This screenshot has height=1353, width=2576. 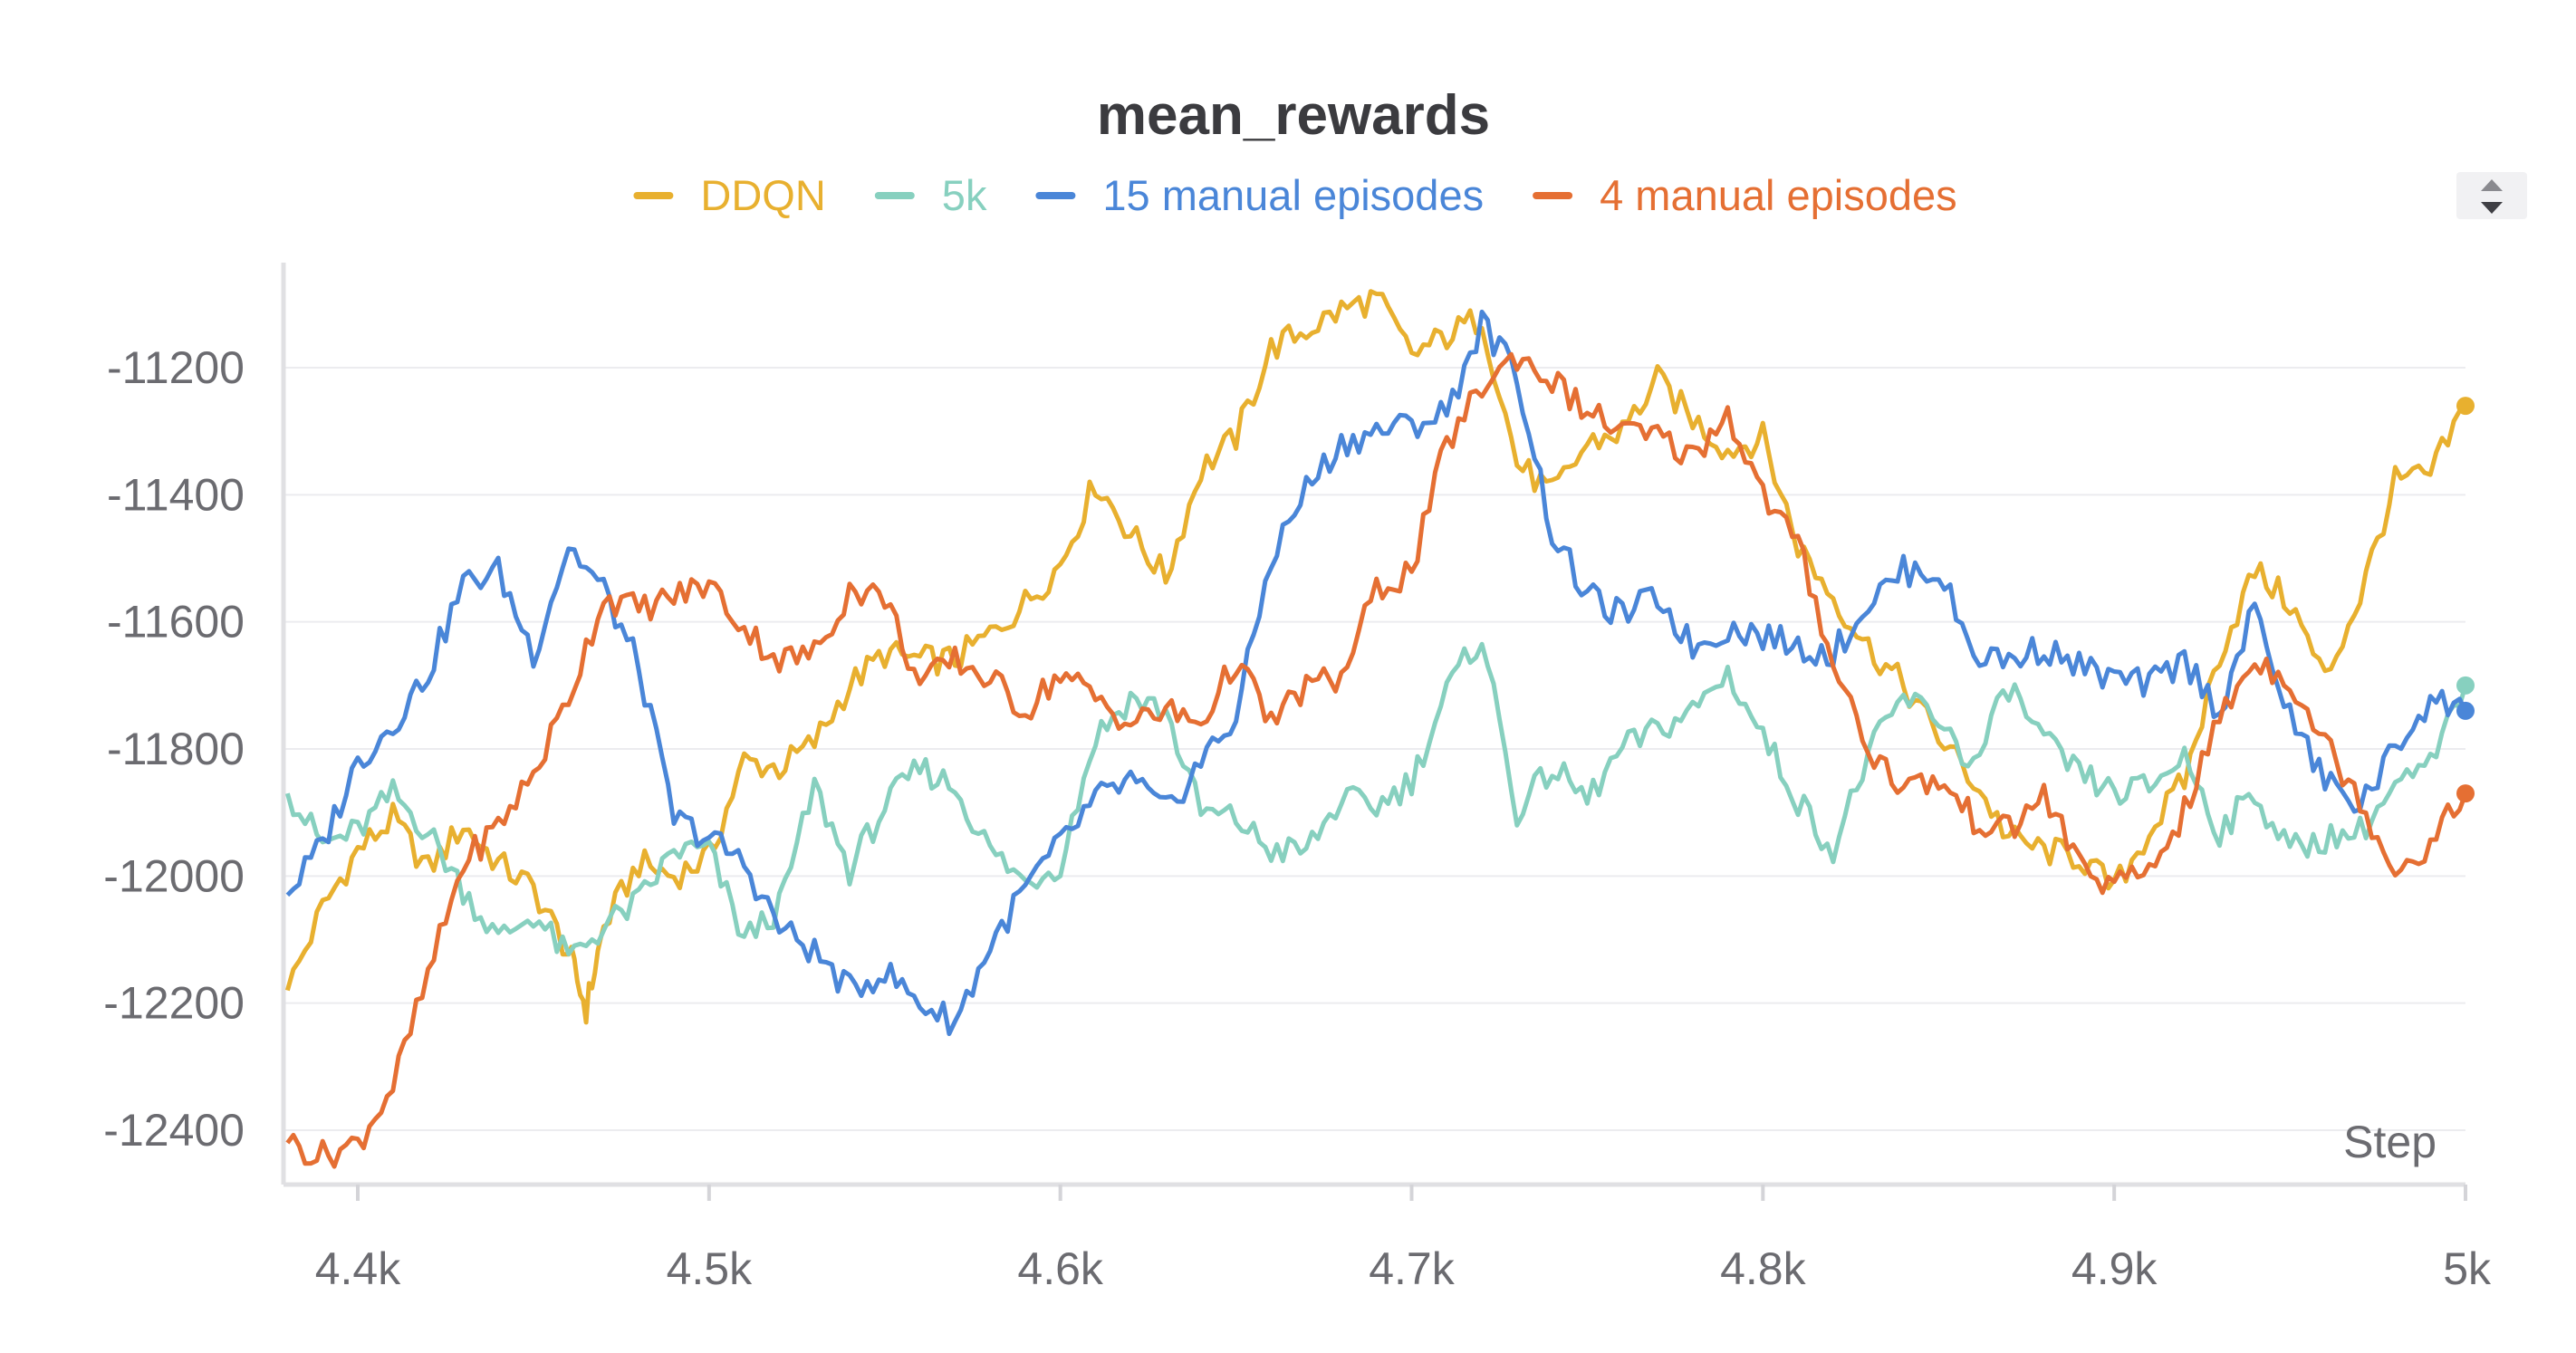 I want to click on chart-title: mean_rewards, so click(x=1293, y=116).